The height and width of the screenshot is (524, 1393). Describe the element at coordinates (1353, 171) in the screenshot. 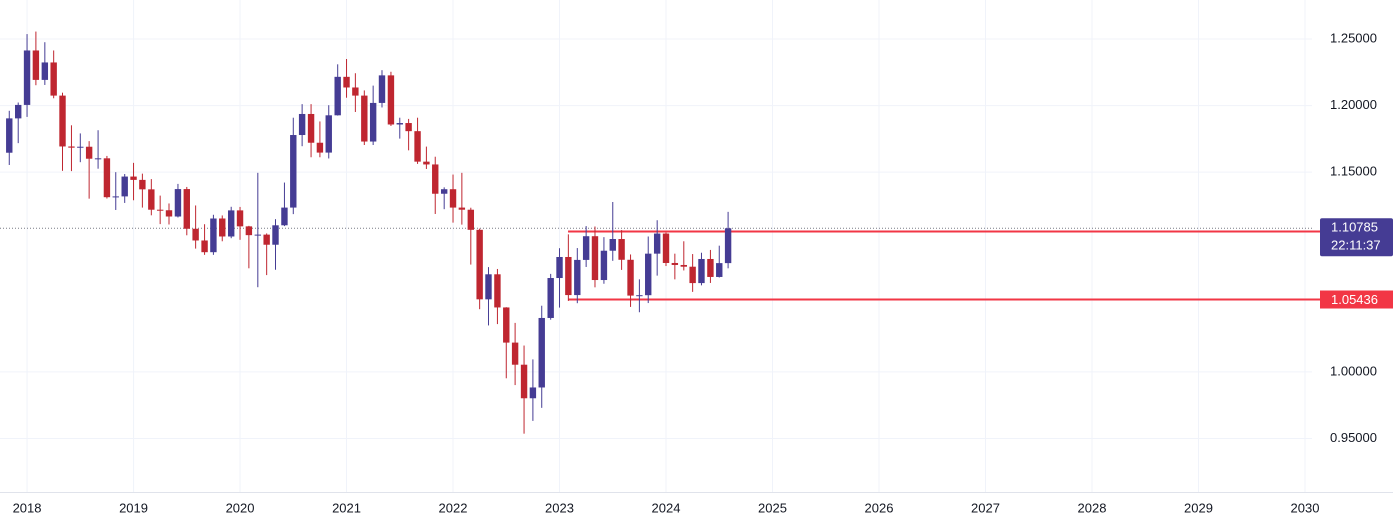

I see `y-tick-label: 1.15000` at that location.